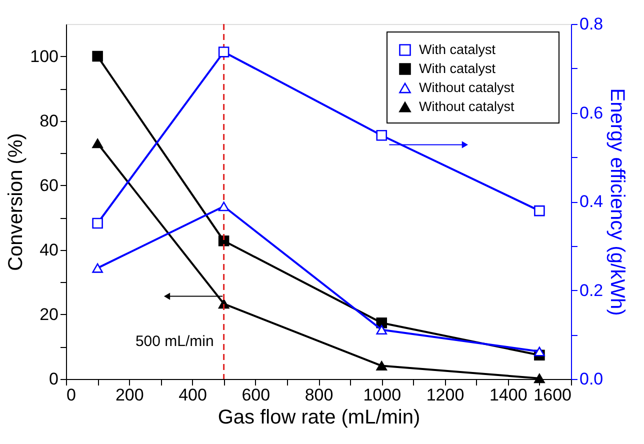  What do you see at coordinates (617, 202) in the screenshot?
I see `y2-axis-title: Energy efficiency (g/kWh)` at bounding box center [617, 202].